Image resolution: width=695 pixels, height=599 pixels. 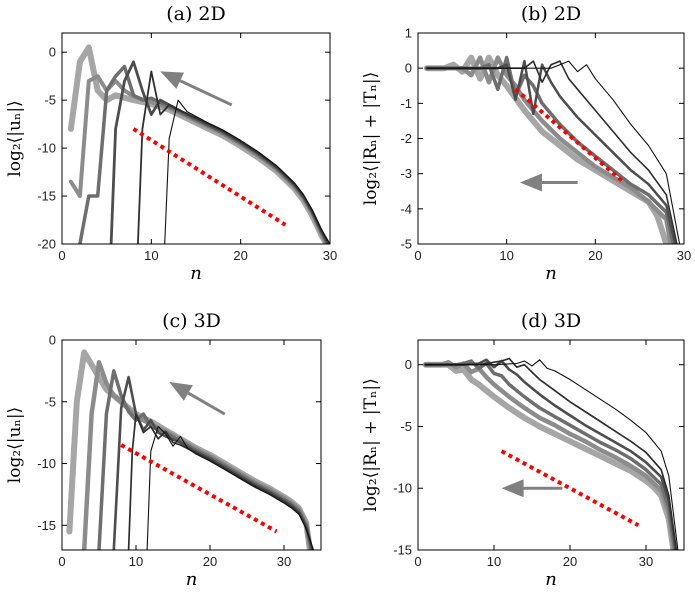 I want to click on chart-title: (b) 2D, so click(x=551, y=14).